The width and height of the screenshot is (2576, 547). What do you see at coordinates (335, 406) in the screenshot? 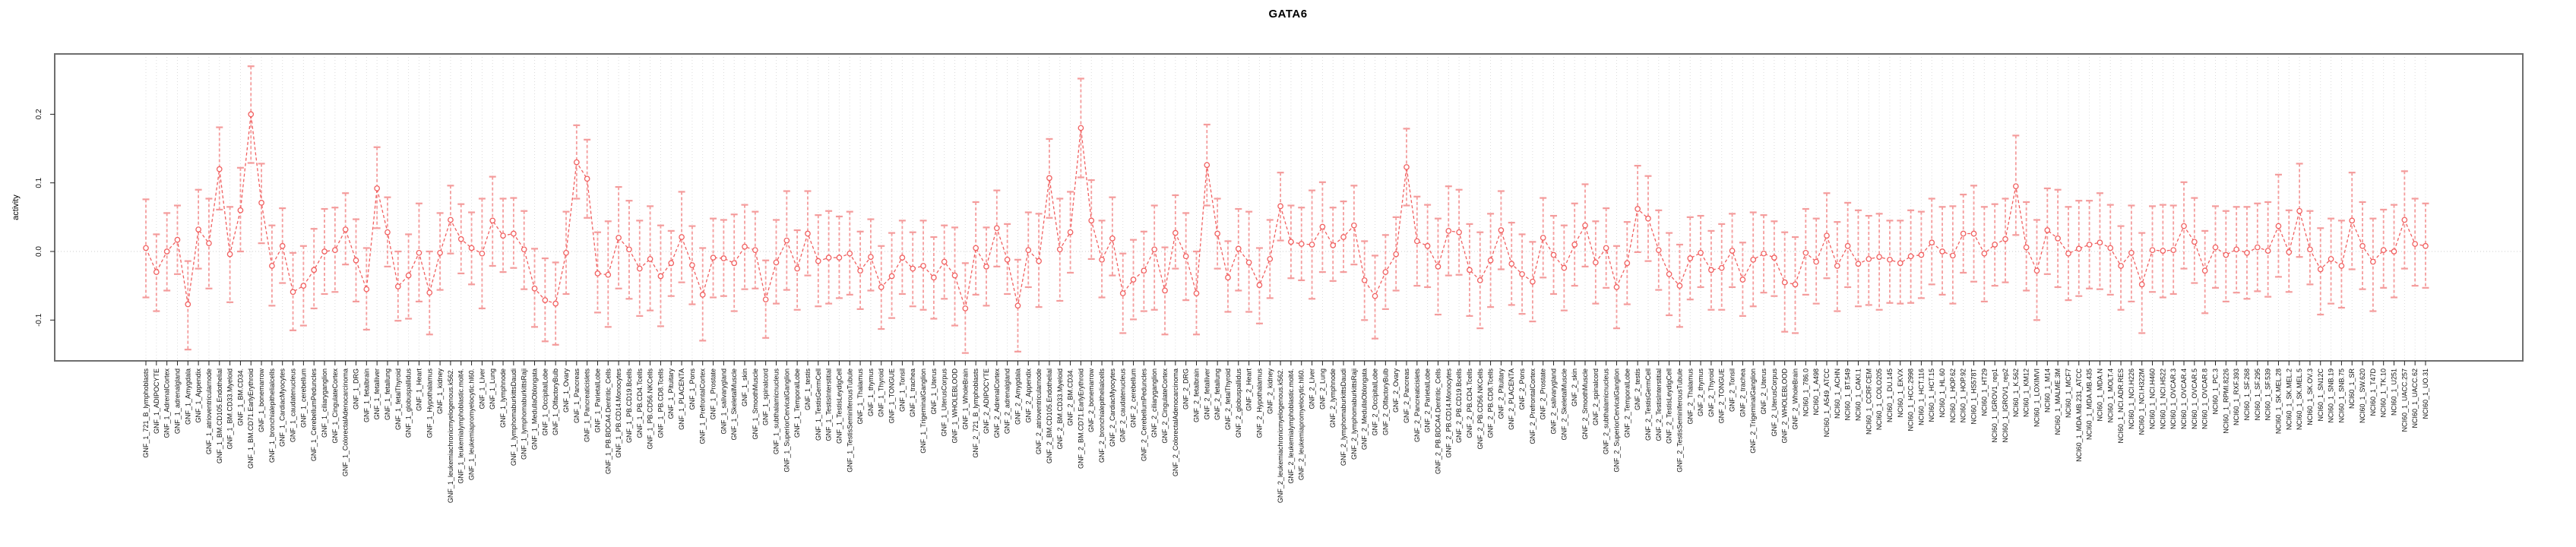
I see `x-axis-label: GNF_1_CingulateCortex` at bounding box center [335, 406].